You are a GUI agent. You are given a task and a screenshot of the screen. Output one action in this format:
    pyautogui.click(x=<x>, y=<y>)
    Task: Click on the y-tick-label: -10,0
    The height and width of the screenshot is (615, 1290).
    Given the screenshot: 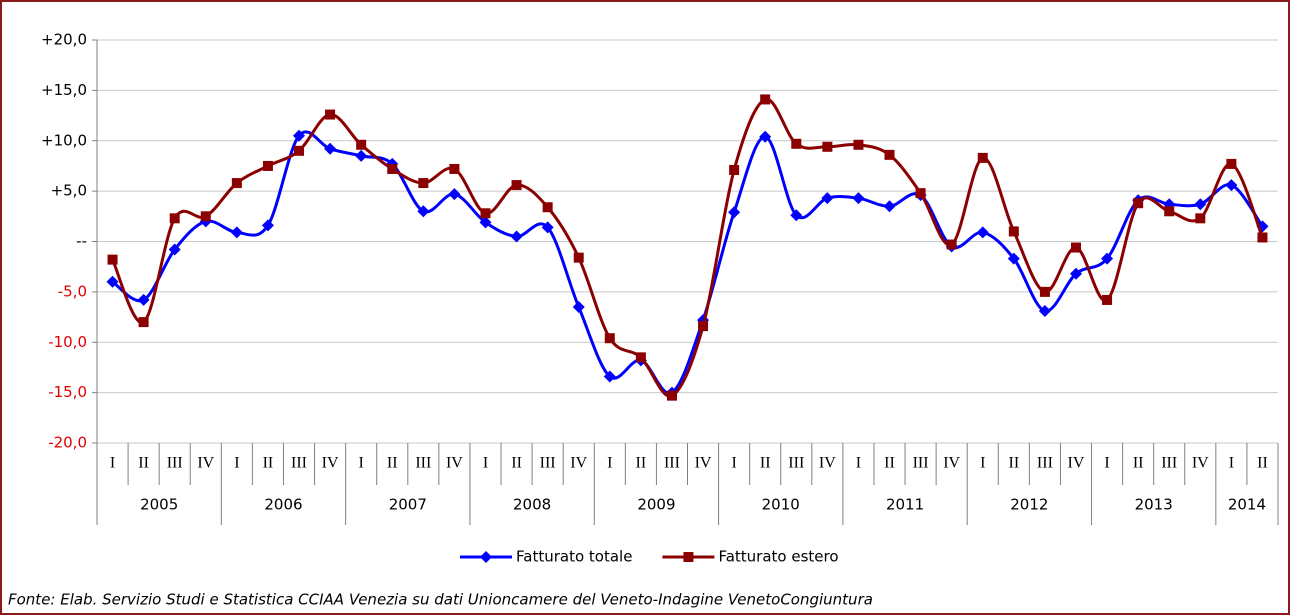 What is the action you would take?
    pyautogui.click(x=67, y=342)
    